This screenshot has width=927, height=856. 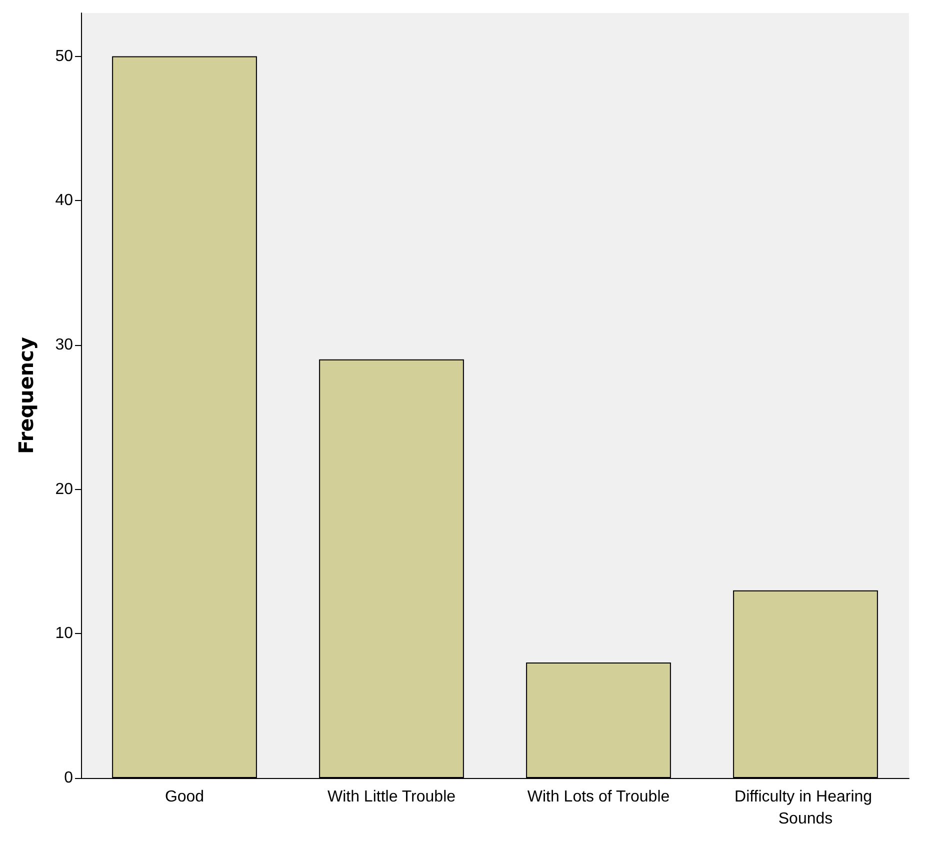 I want to click on y-axis-title: Frequency, so click(x=26, y=395).